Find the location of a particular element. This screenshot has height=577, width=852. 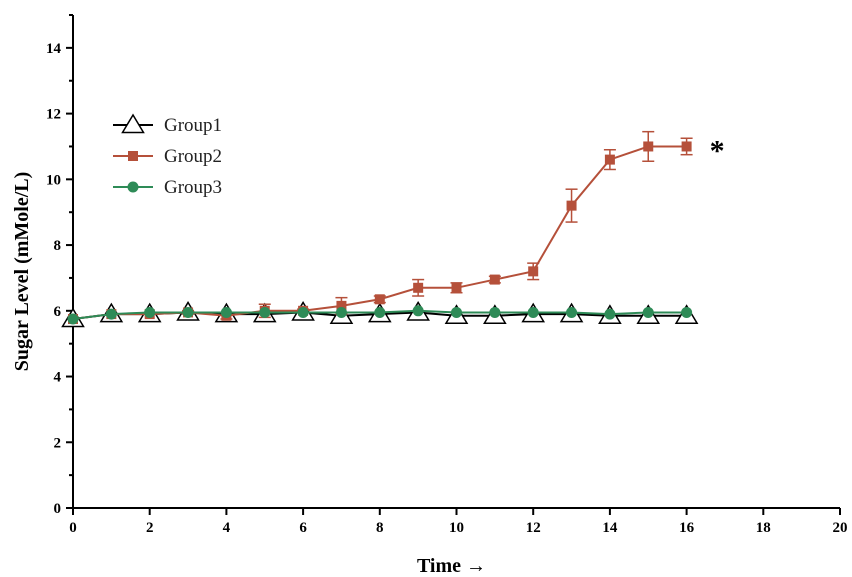

legend-label: Group2 is located at coordinates (193, 156).